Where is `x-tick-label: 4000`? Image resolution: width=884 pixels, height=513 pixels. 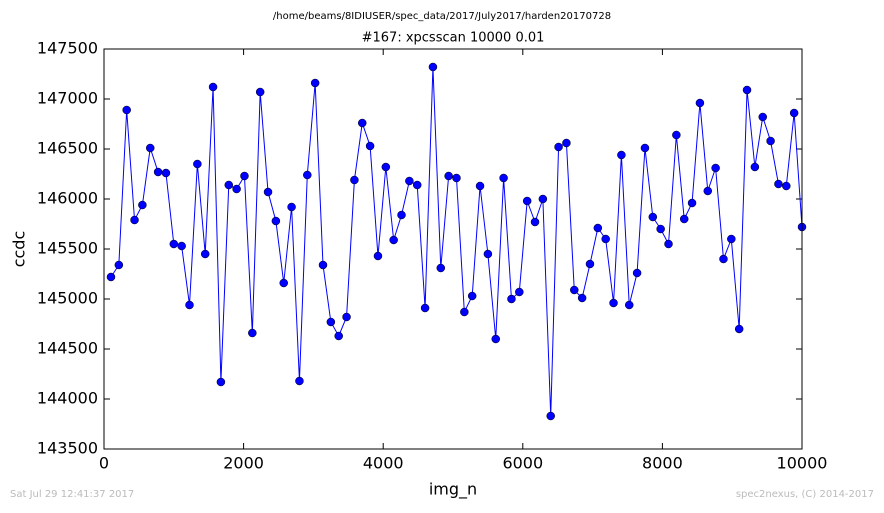
x-tick-label: 4000 is located at coordinates (383, 463).